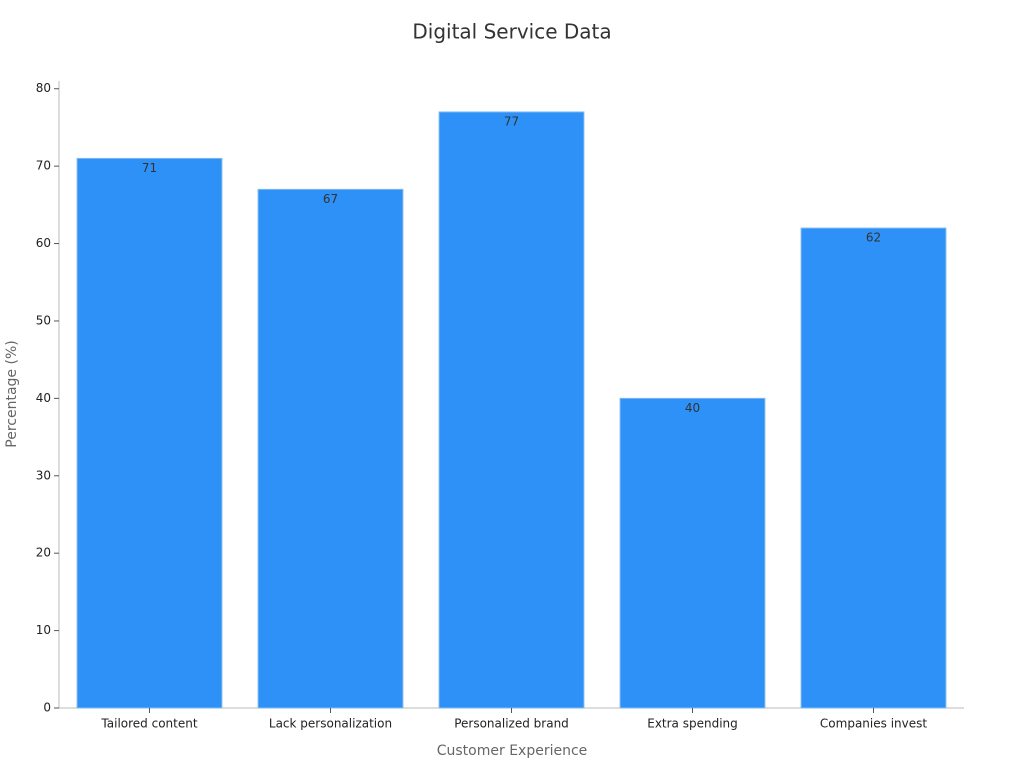 This screenshot has height=768, width=1024. Describe the element at coordinates (43, 553) in the screenshot. I see `y-tick-label: 20` at that location.